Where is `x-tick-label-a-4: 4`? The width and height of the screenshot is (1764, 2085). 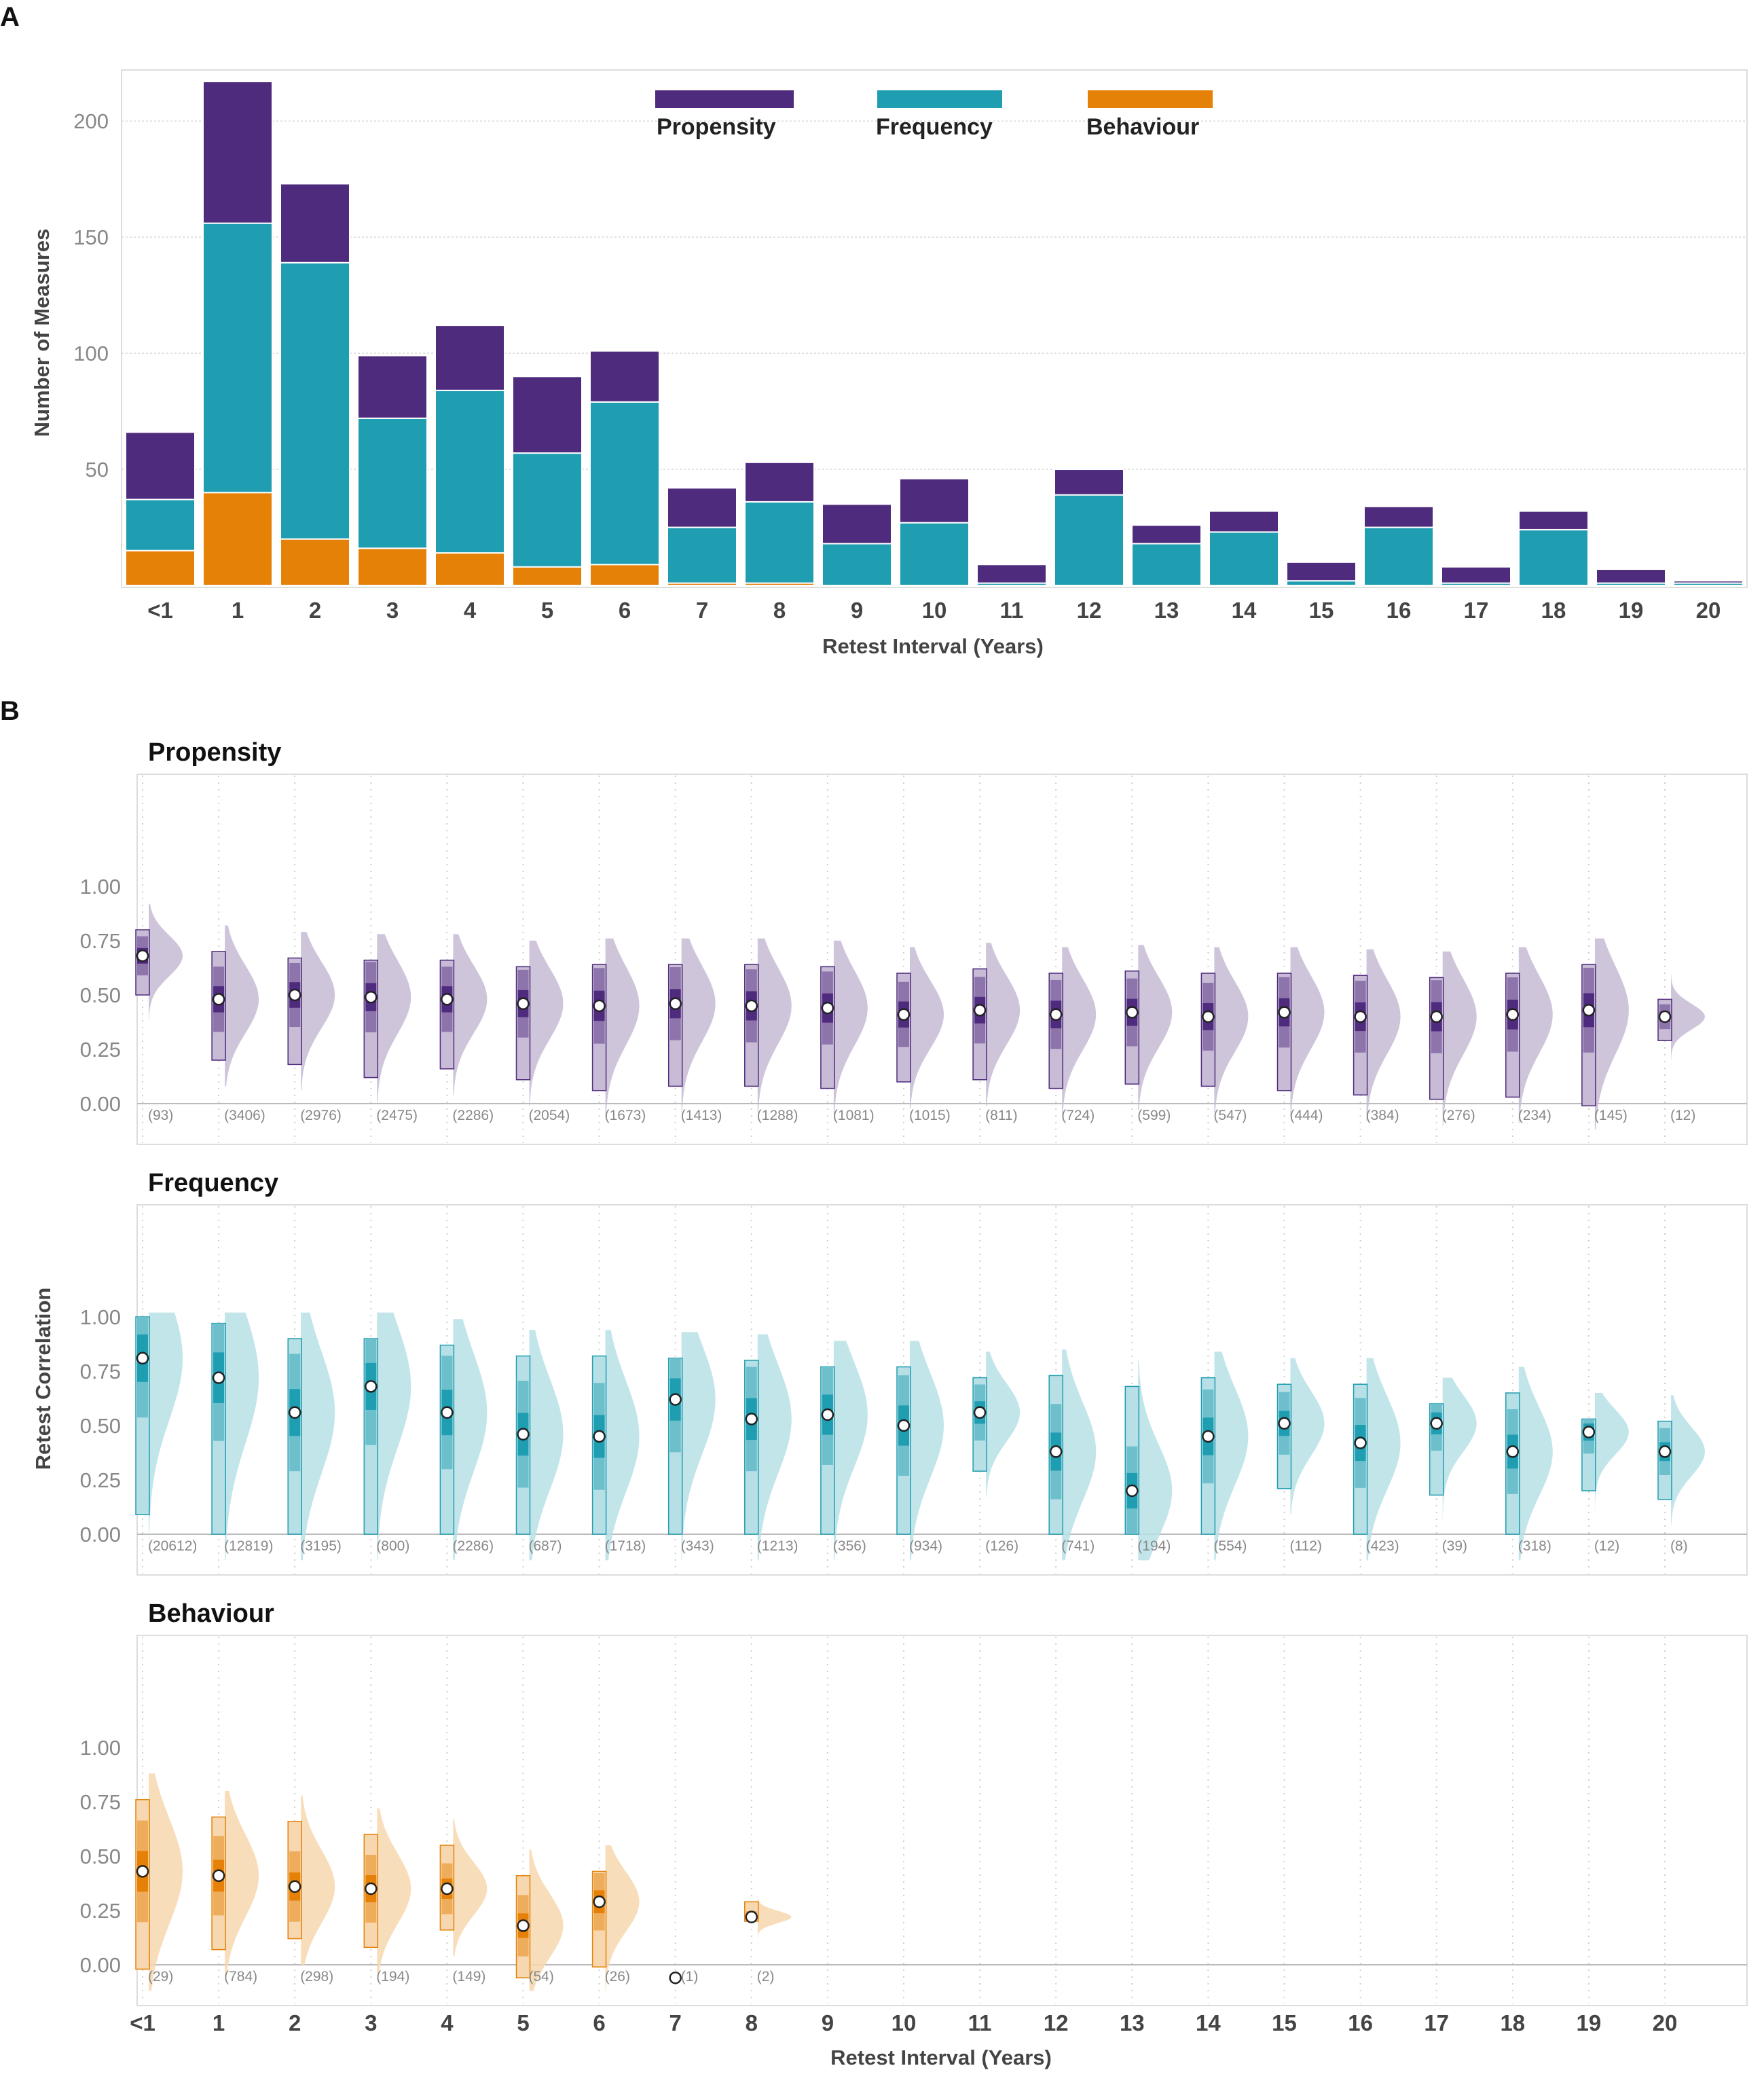
x-tick-label-a-4: 4 is located at coordinates (470, 610).